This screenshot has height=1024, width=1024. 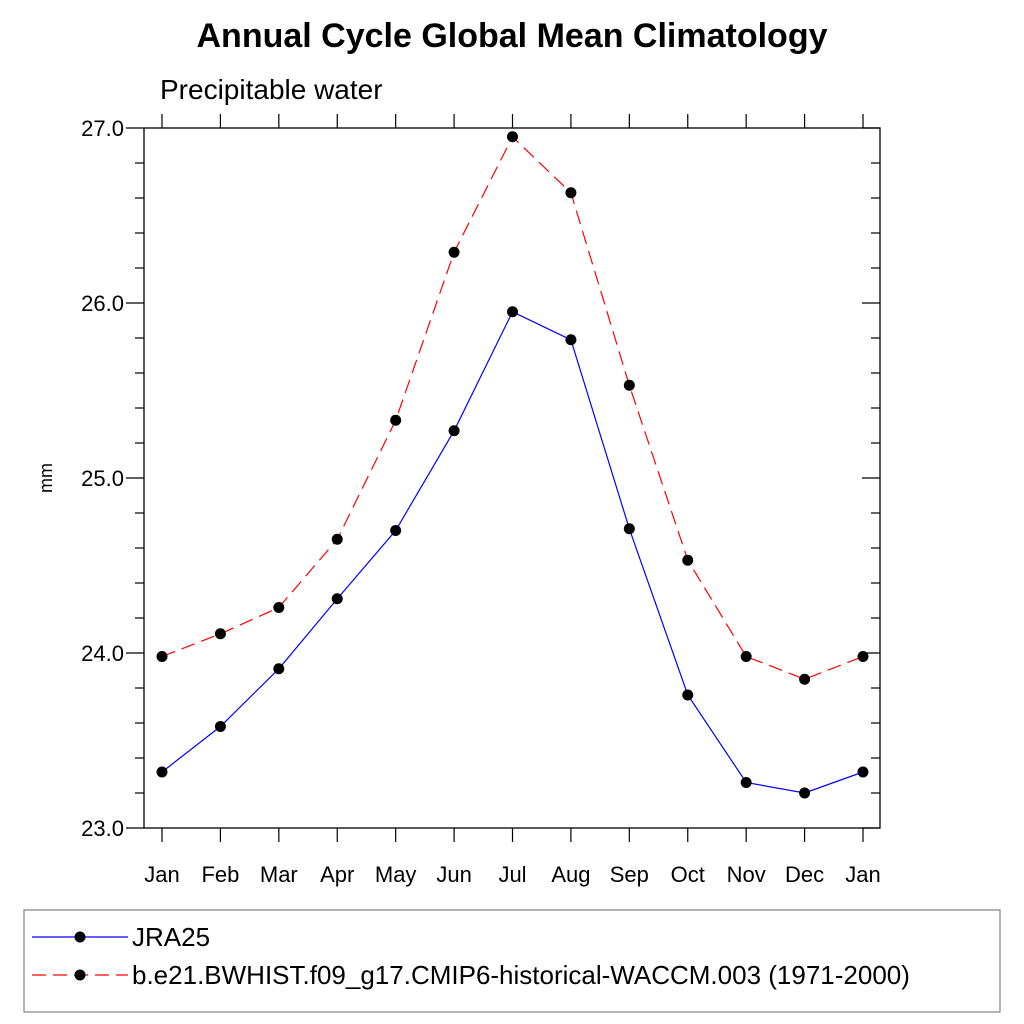 I want to click on x-tick-label: Sep, so click(x=629, y=874).